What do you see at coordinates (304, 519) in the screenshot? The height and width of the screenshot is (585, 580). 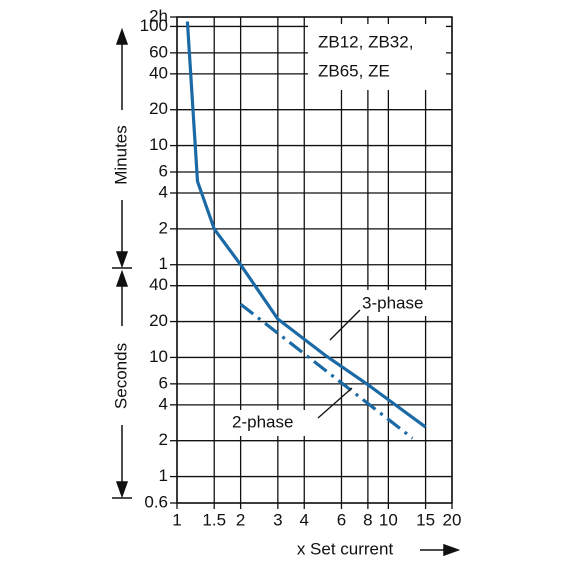 I see `x-tick-label: 4` at bounding box center [304, 519].